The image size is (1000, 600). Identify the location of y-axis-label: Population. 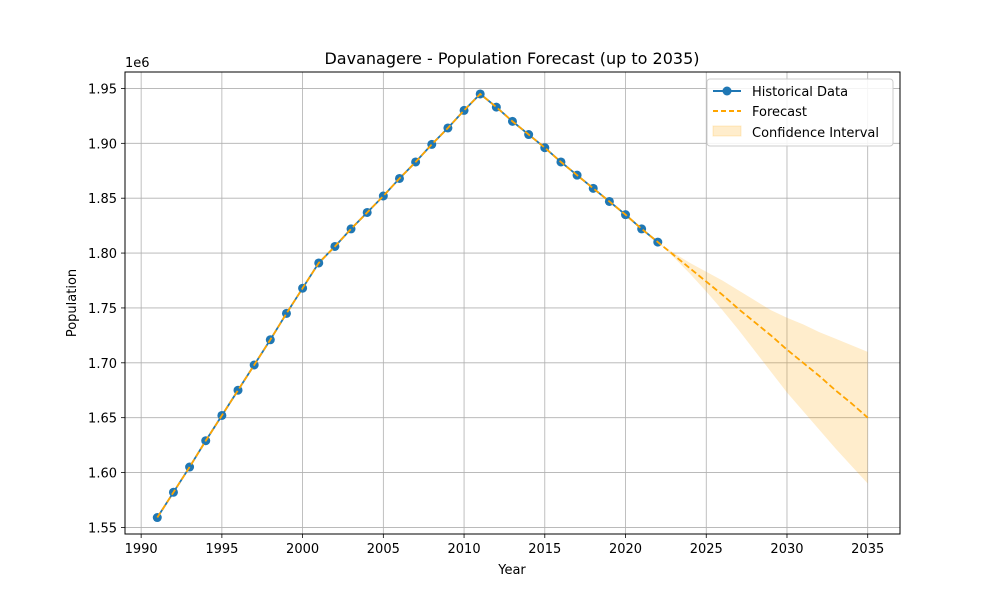
(72, 303).